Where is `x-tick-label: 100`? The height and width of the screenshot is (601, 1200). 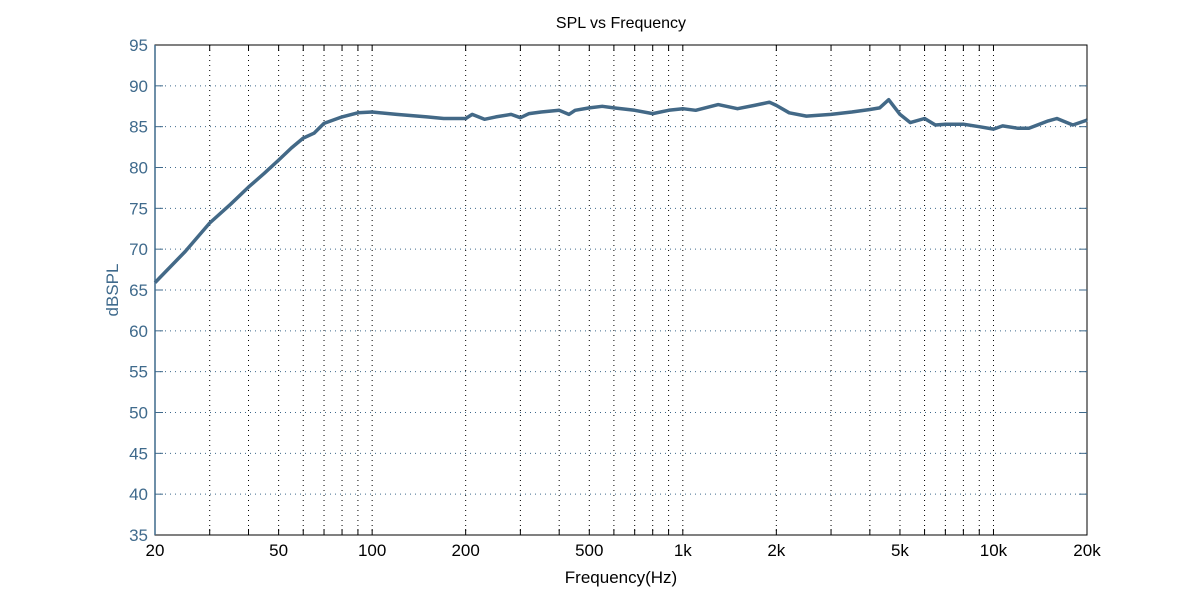 x-tick-label: 100 is located at coordinates (372, 550).